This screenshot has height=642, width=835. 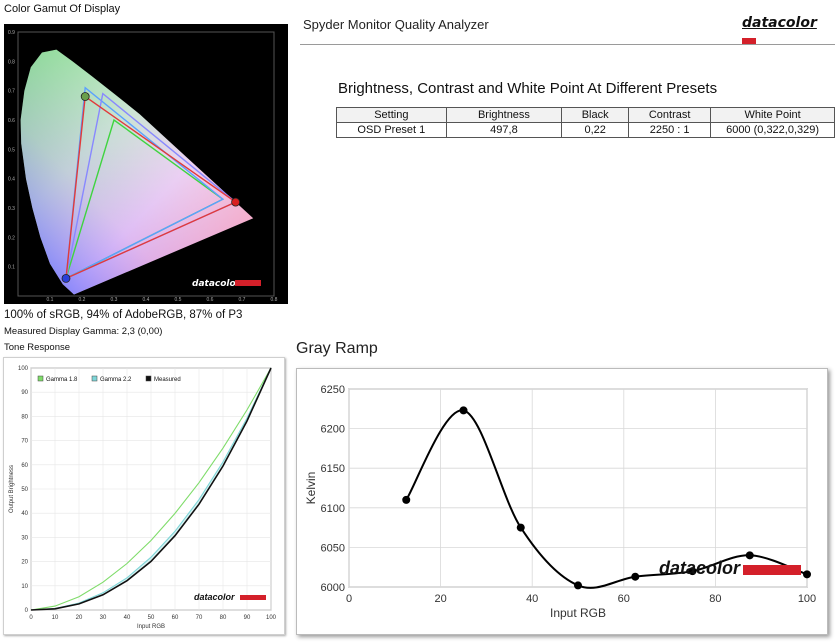 I want to click on gamut-y-tick: 0.4, so click(x=11, y=180).